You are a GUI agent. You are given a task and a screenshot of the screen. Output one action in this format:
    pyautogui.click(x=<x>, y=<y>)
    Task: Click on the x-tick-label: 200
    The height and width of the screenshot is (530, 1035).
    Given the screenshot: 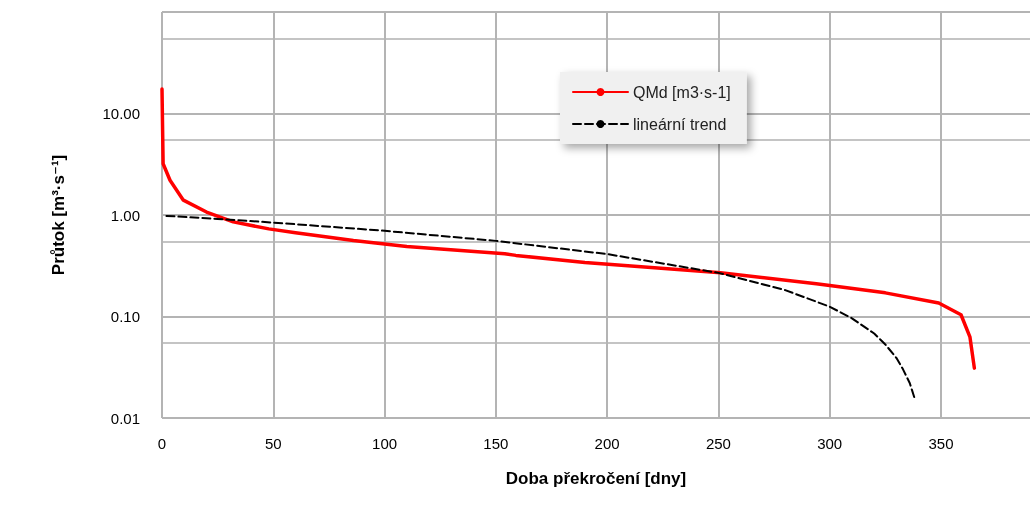 What is the action you would take?
    pyautogui.click(x=607, y=443)
    